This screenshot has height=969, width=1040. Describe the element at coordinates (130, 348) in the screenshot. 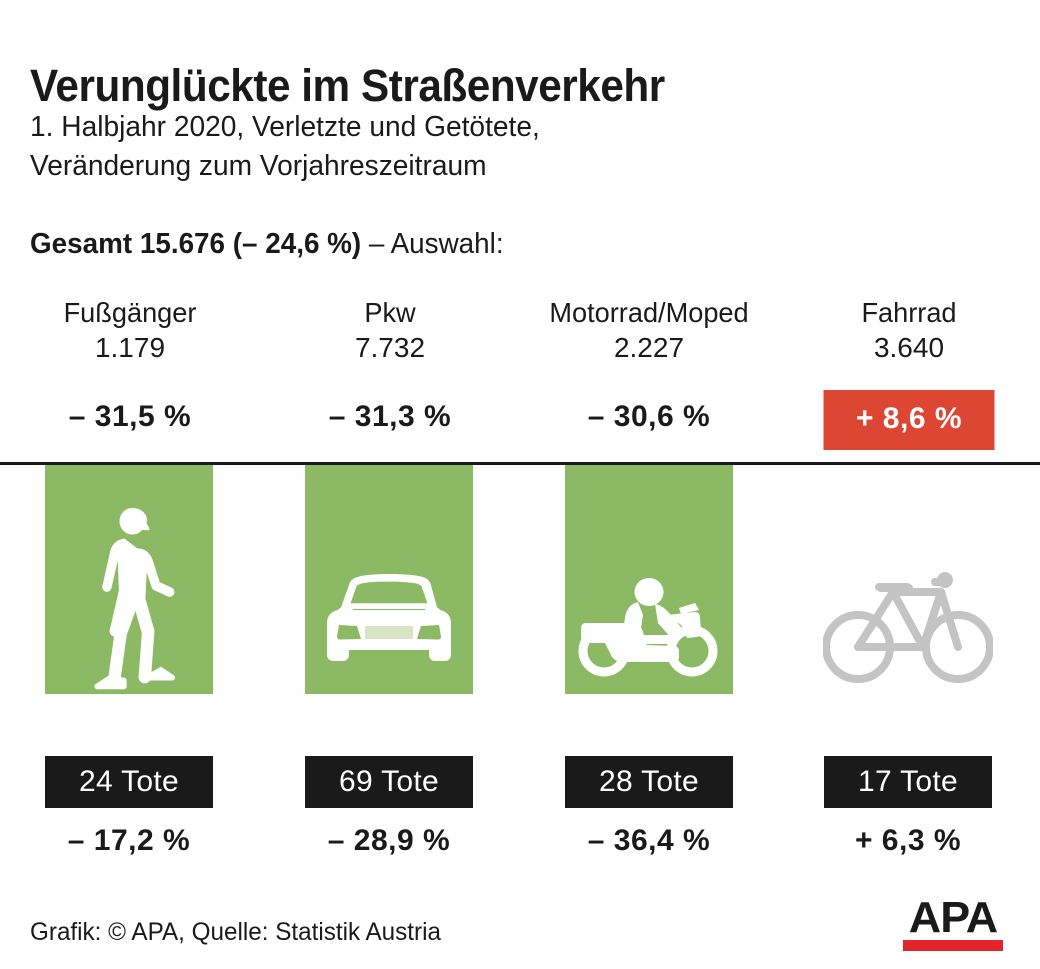

I see `column-count: 1.179` at that location.